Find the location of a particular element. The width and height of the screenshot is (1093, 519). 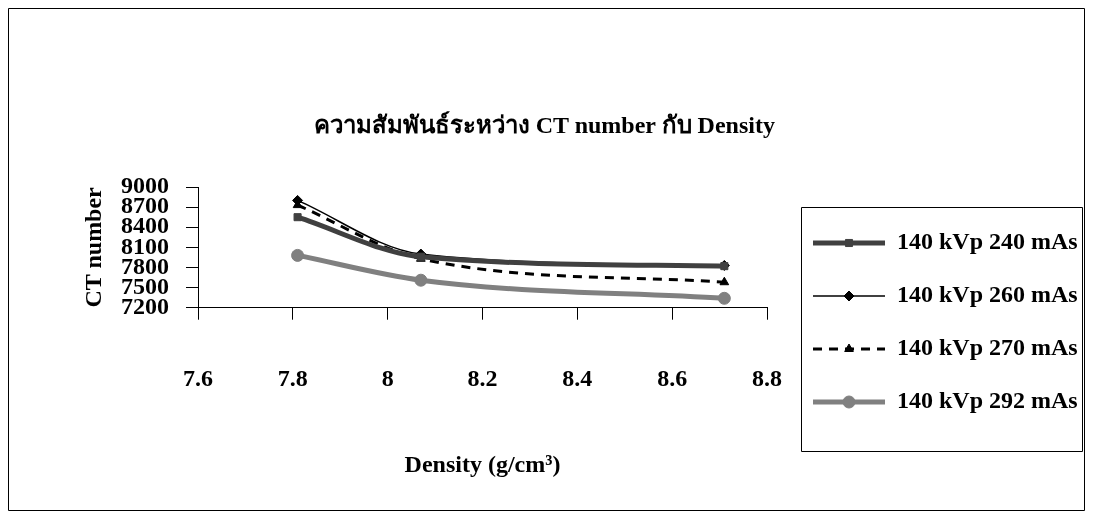

x-tick-label: 8 is located at coordinates (387, 378).